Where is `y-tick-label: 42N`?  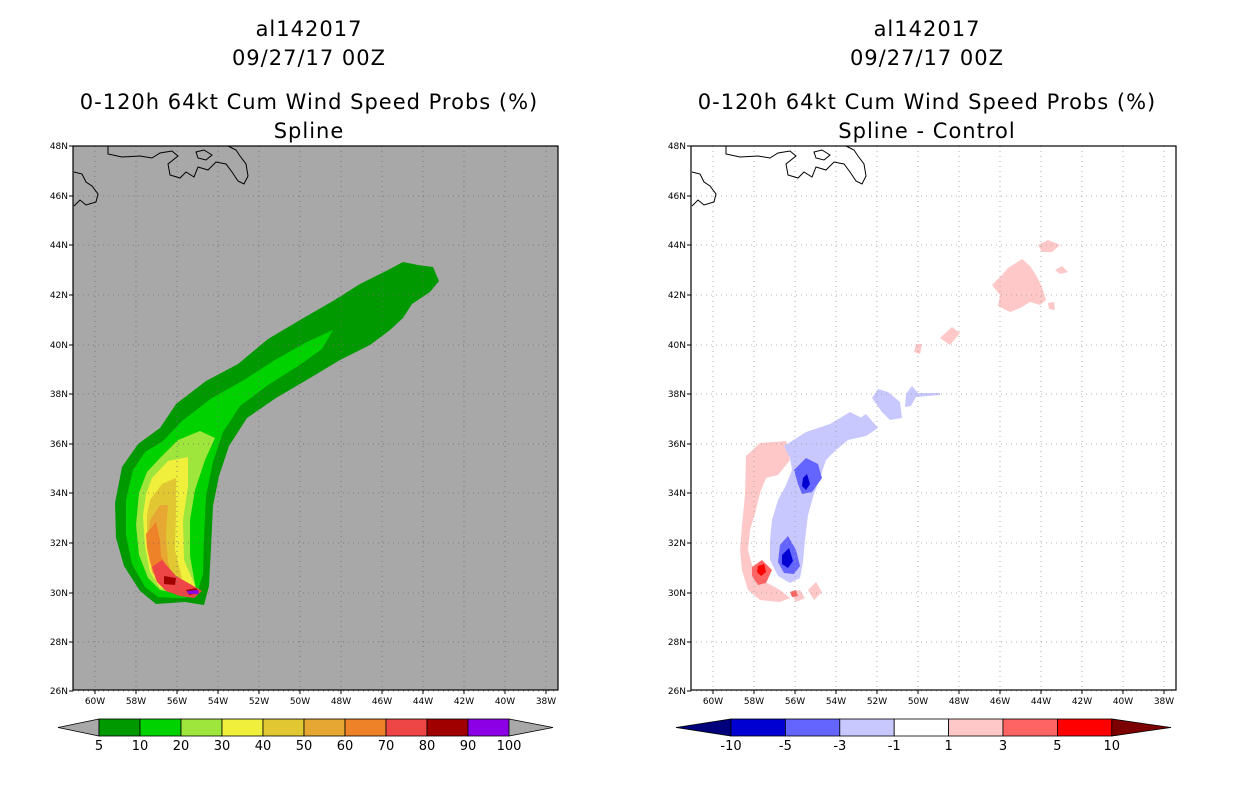 y-tick-label: 42N is located at coordinates (677, 296).